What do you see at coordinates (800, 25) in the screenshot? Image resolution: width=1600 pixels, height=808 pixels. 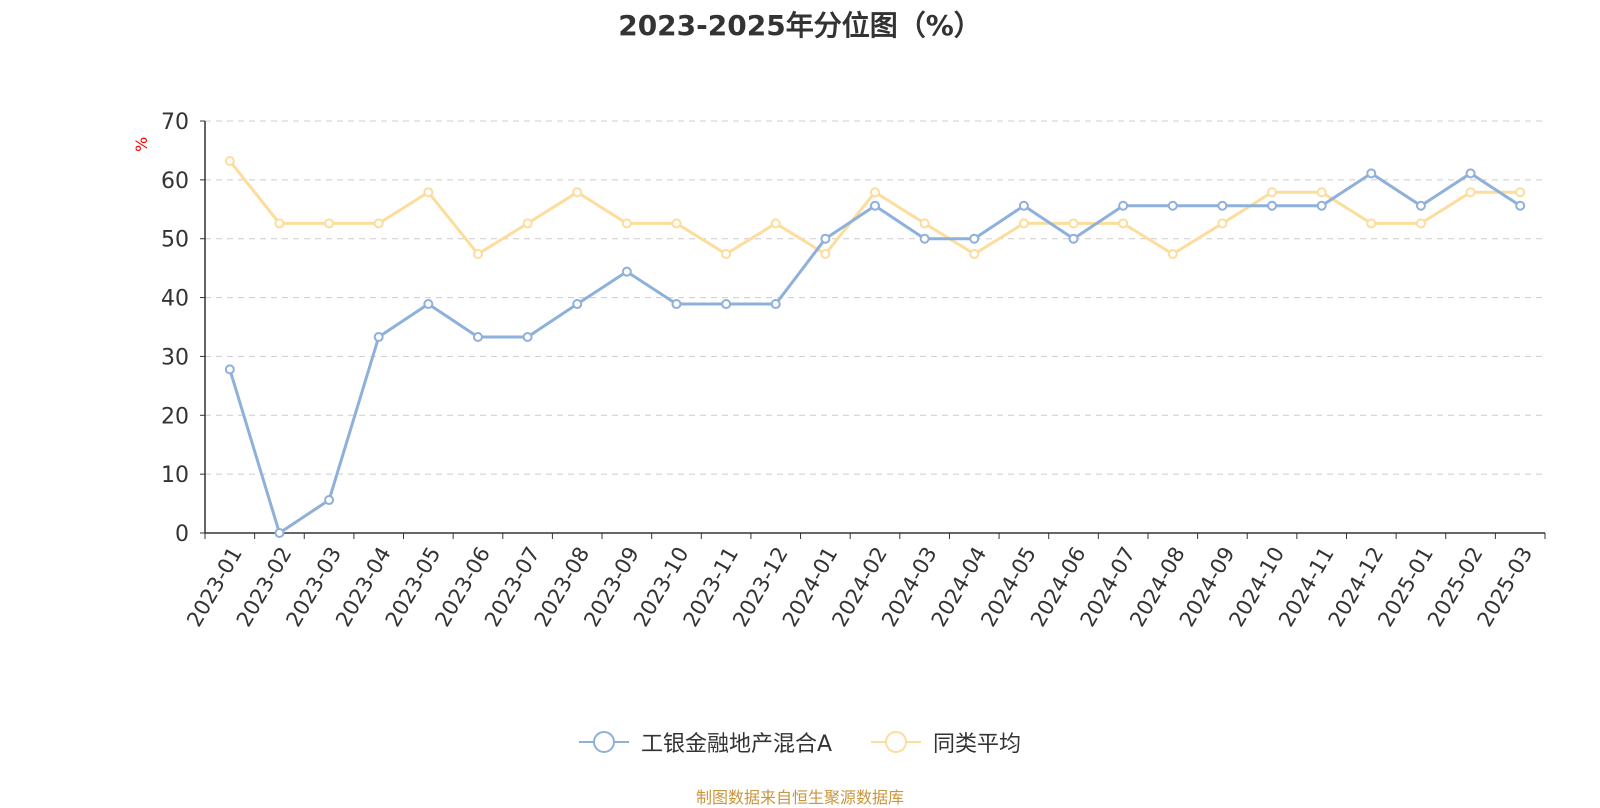 I see `chart-title: 2023-2025年分位图（%）` at bounding box center [800, 25].